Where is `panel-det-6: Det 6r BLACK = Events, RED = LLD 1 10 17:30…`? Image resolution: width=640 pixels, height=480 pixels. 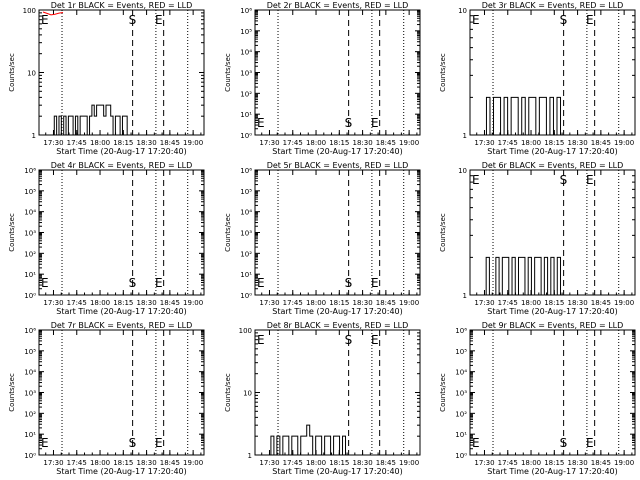
panel-det-6: Det 6r BLACK = Events, RED = LLD 1 10 17:30… is located at coordinates (537, 238).